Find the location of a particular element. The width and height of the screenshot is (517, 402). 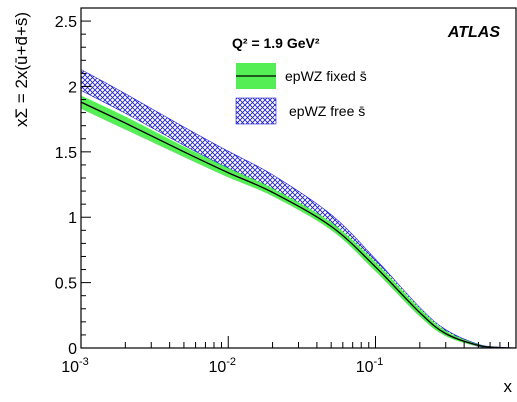

legend: epWZ fixed s̄ epWZ free s̄ is located at coordinates (301, 94).